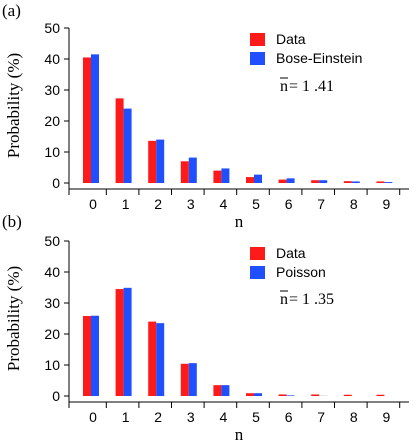 The image size is (416, 447). What do you see at coordinates (158, 417) in the screenshot?
I see `panel-b-x-tick-label: 2` at bounding box center [158, 417].